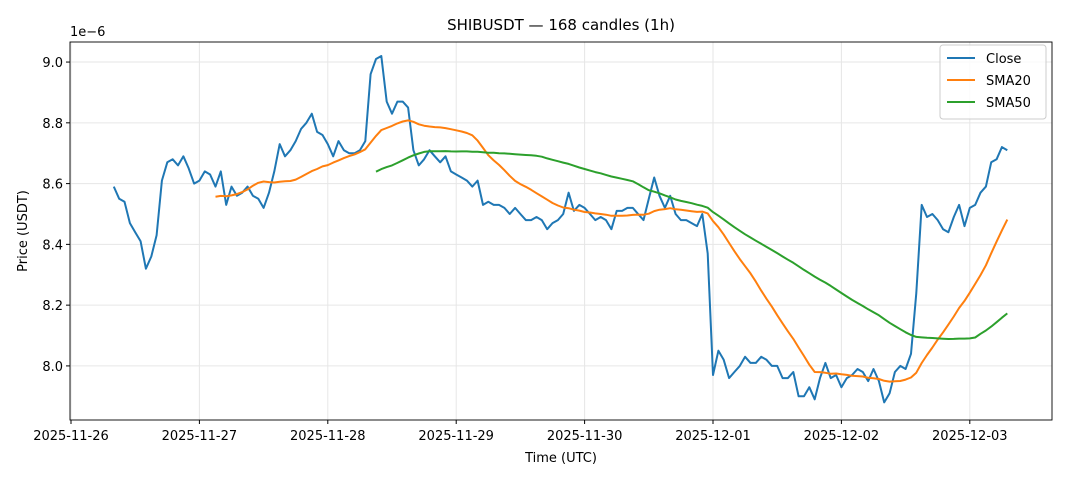  What do you see at coordinates (970, 436) in the screenshot?
I see `x-tick-label: 2025-12-03` at bounding box center [970, 436].